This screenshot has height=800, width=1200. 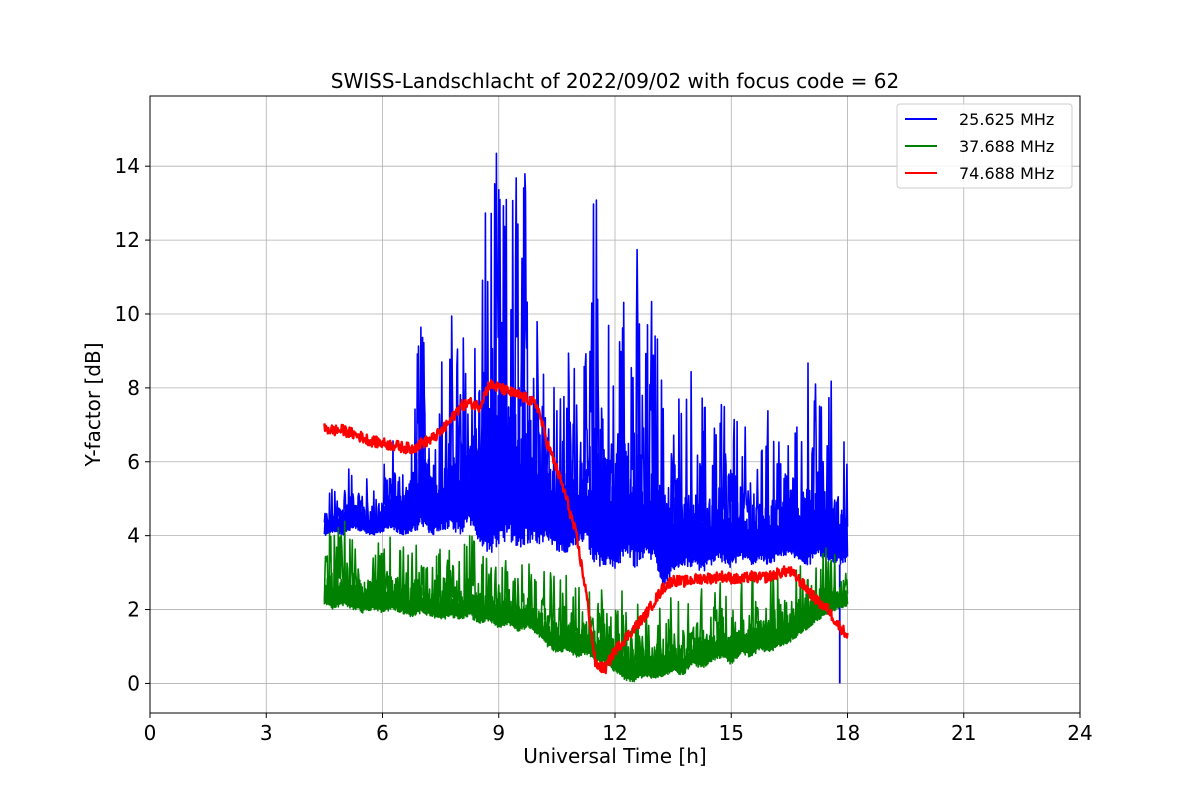 What do you see at coordinates (1079, 733) in the screenshot?
I see `x-tick-label: 24` at bounding box center [1079, 733].